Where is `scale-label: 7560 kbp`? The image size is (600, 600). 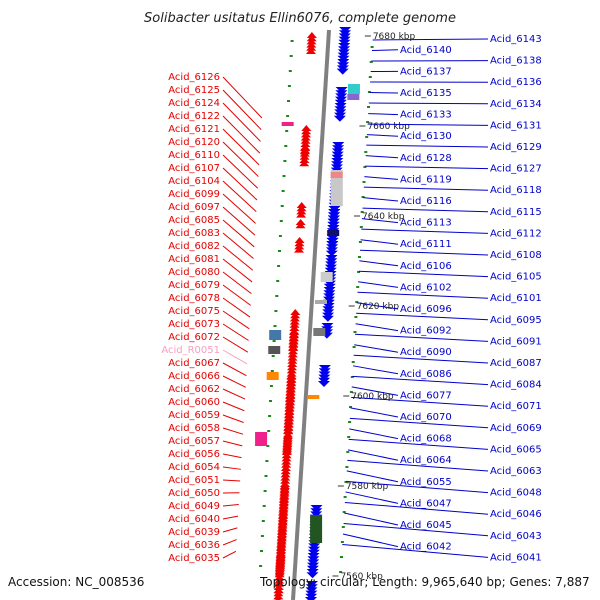 scale-label: 7560 kbp is located at coordinates (361, 577).